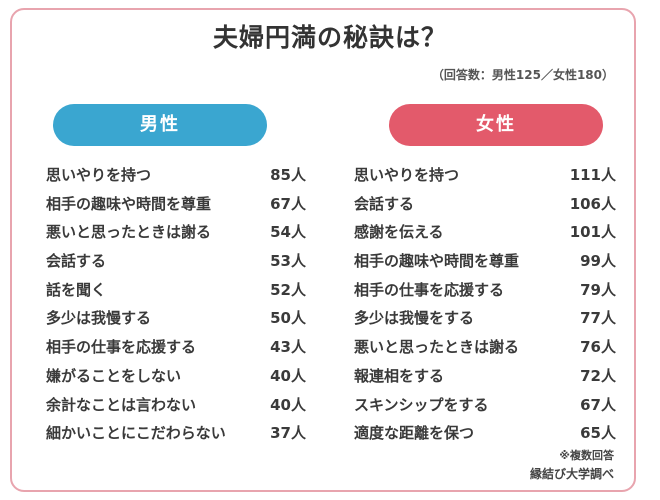  What do you see at coordinates (421, 404) in the screenshot?
I see `female-rank-label: スキンシップをする` at bounding box center [421, 404].